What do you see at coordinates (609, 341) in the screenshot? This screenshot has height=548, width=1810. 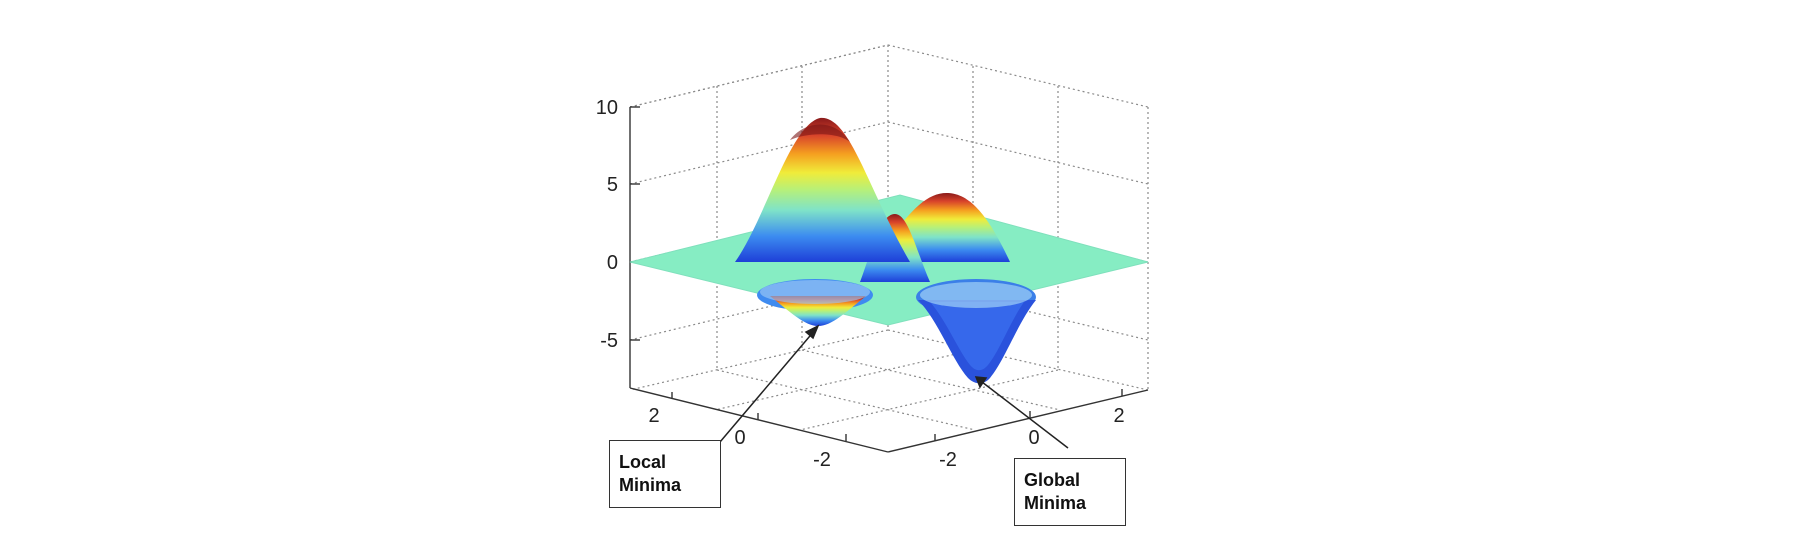 I see `z-tick-label: -5` at bounding box center [609, 341].